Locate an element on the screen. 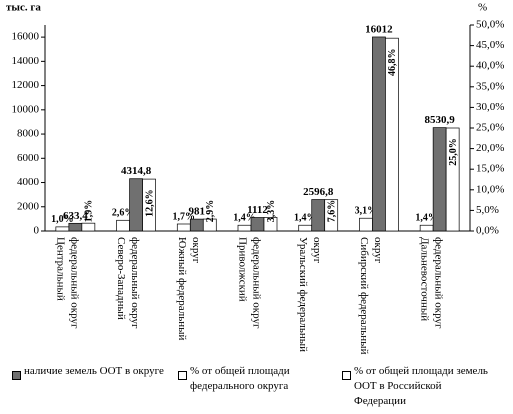  value-label: 2,9% is located at coordinates (210, 211).